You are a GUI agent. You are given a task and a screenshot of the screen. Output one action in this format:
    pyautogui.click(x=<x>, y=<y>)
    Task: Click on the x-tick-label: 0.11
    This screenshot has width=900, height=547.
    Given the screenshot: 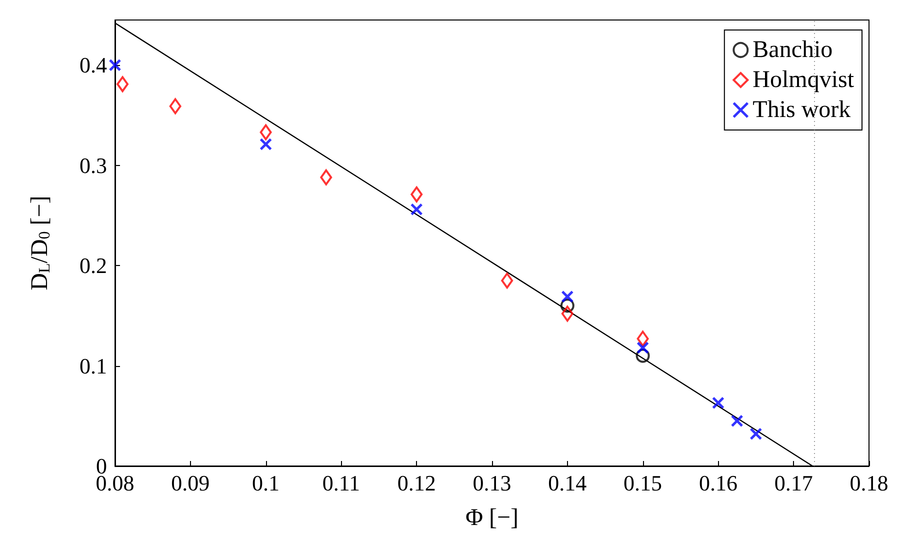 What is the action you would take?
    pyautogui.click(x=341, y=483)
    